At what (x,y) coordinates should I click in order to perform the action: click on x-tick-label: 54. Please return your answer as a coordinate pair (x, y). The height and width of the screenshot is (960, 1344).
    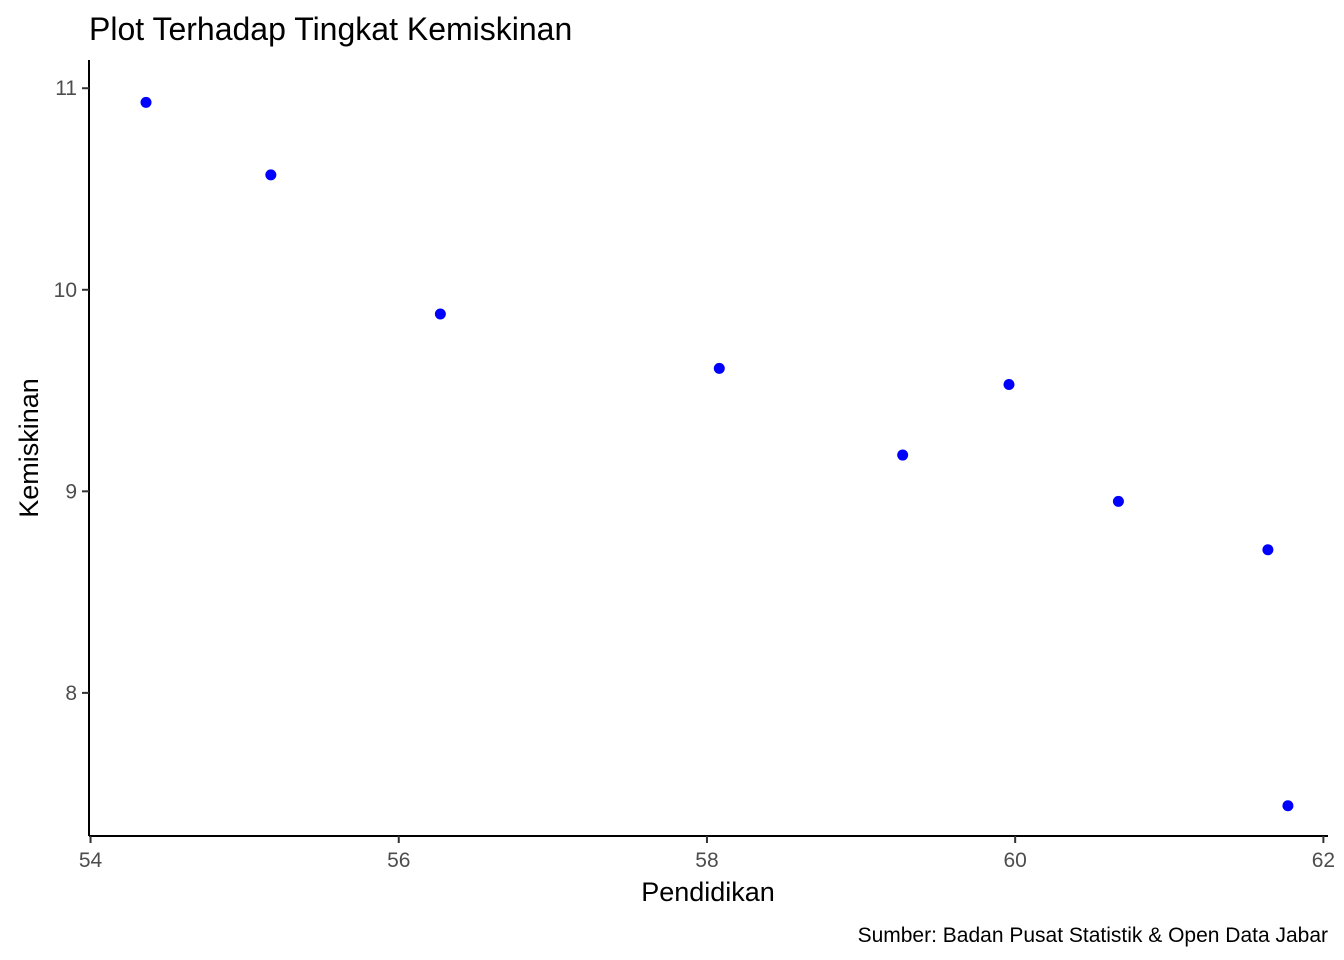
    Looking at the image, I should click on (91, 860).